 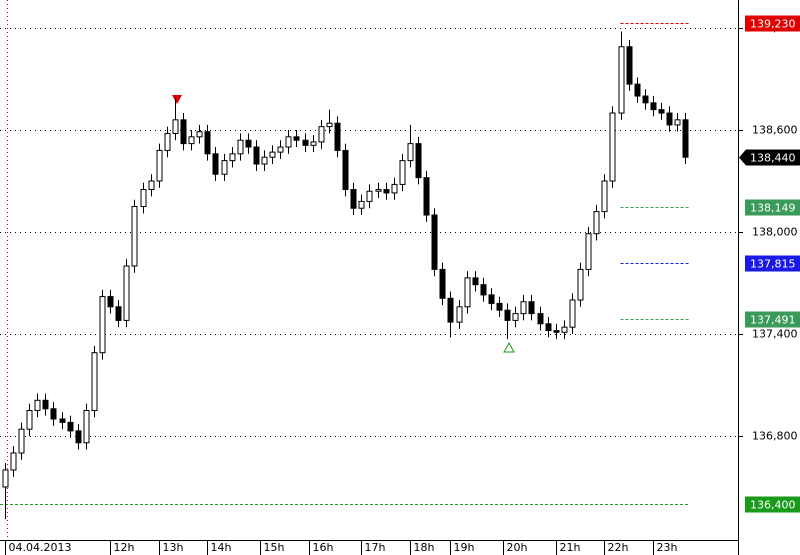 What do you see at coordinates (40, 547) in the screenshot?
I see `x-tick-label: 04.04.2013` at bounding box center [40, 547].